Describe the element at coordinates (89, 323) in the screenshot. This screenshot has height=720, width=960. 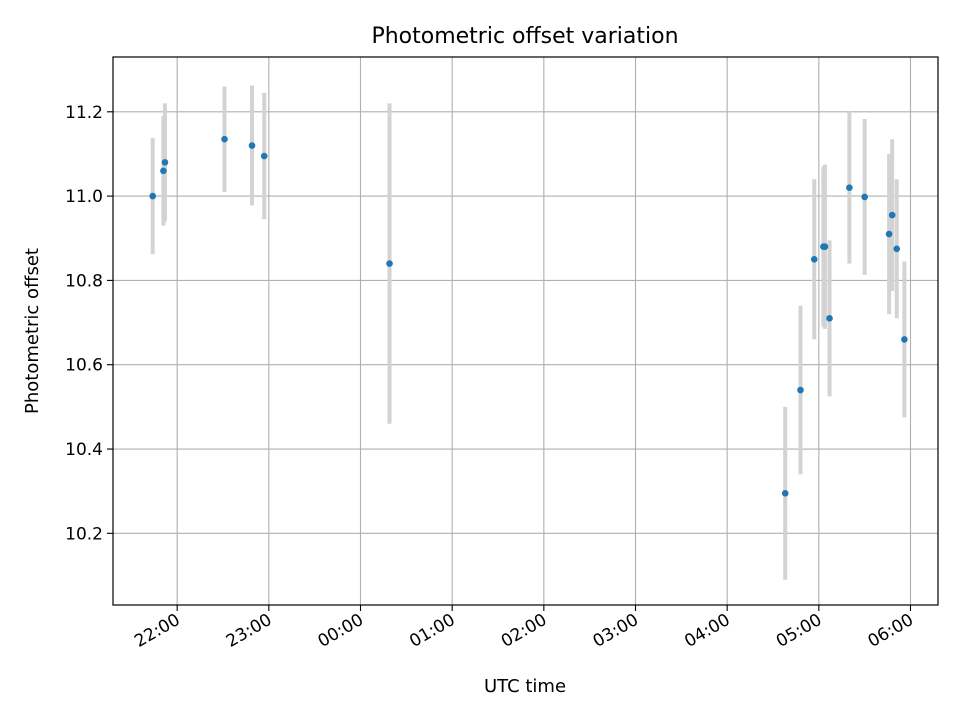
I see `y-axis-ticks: 10.2 10.4 10.6 10.8 11.0 11.2` at that location.